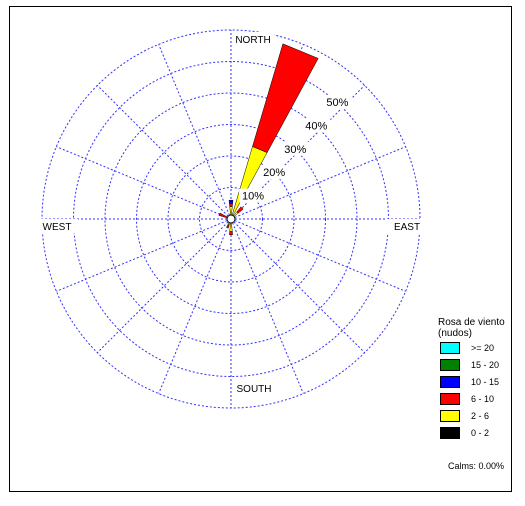 This screenshot has height=506, width=525. I want to click on legend-label: 6 - 10, so click(483, 399).